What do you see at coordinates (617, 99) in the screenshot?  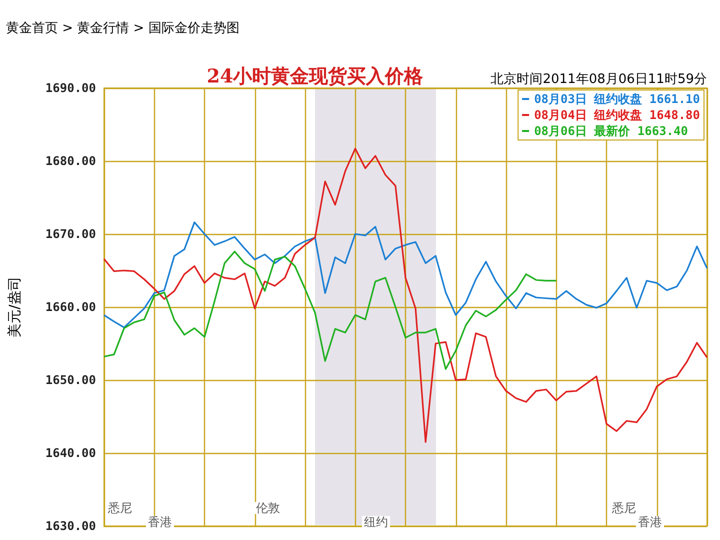 I see `legend-label: 08月03日 纽约收盘 1661.10` at bounding box center [617, 99].